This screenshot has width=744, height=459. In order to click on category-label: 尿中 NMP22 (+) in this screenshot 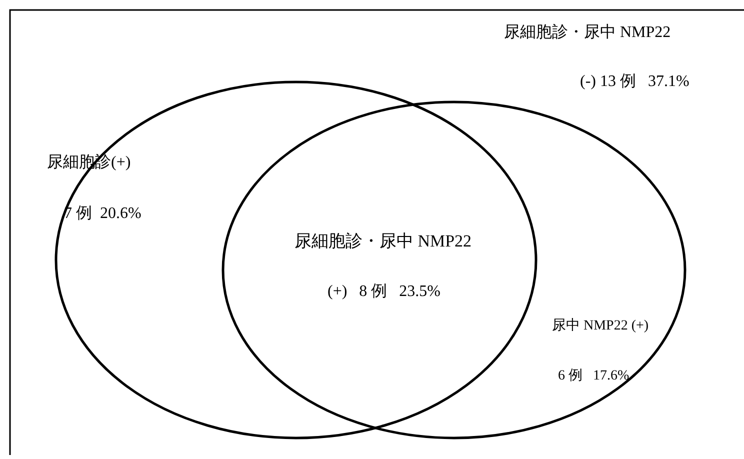, I will do `click(600, 326)`.